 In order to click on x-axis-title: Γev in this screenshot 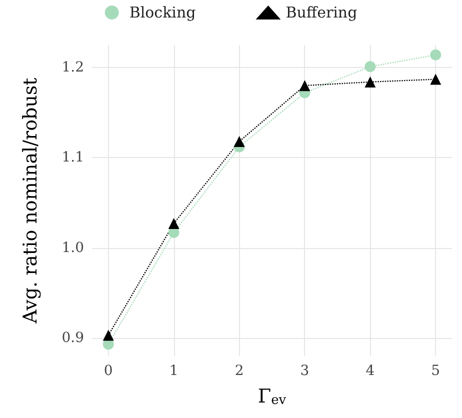, I will do `click(272, 397)`.